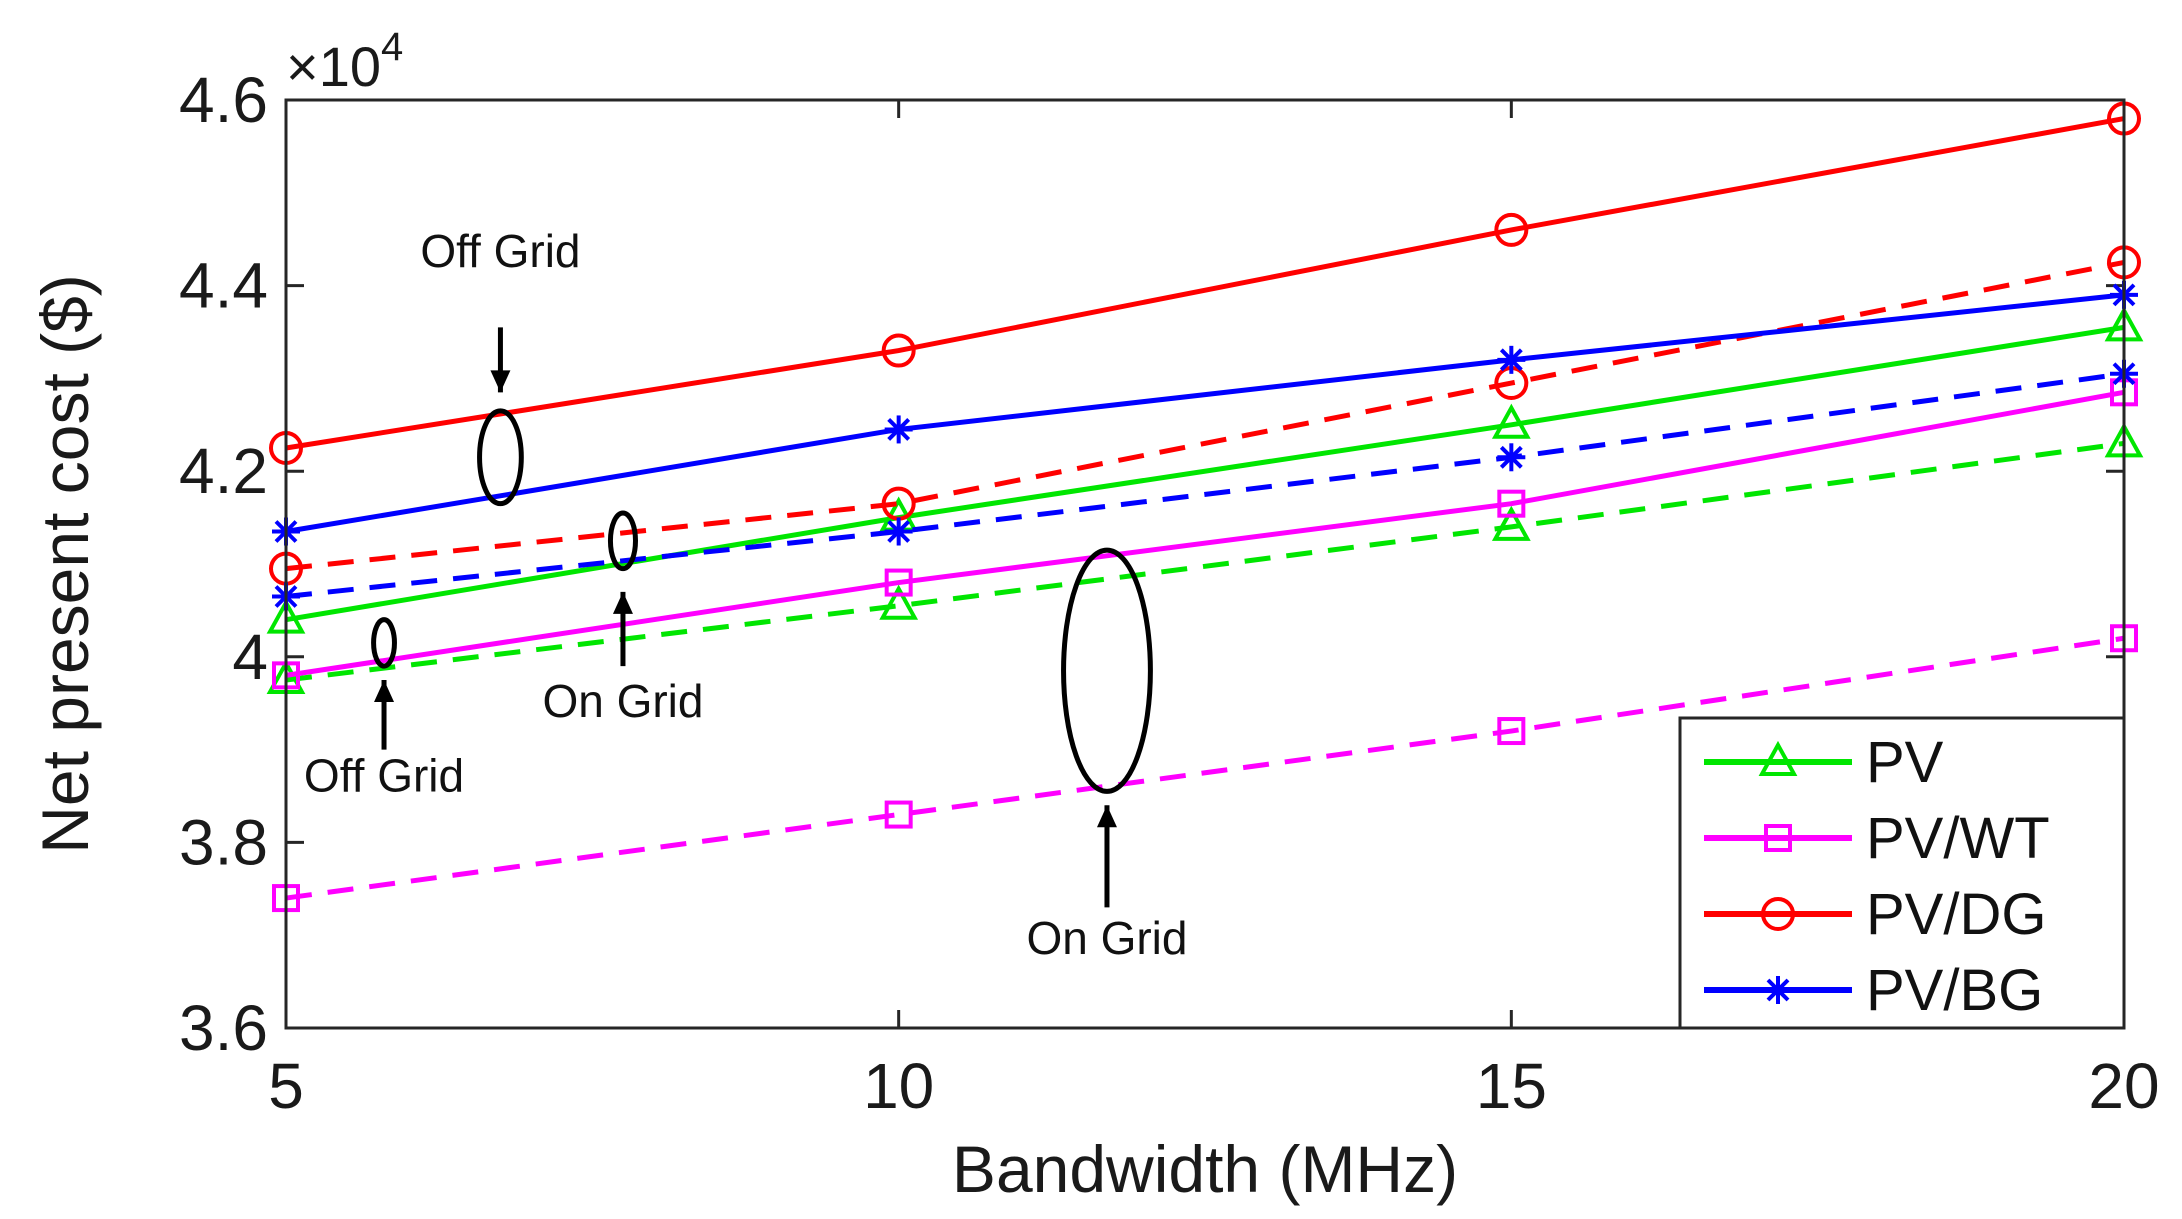  I want to click on y-tick-label: 4.2, so click(223, 471).